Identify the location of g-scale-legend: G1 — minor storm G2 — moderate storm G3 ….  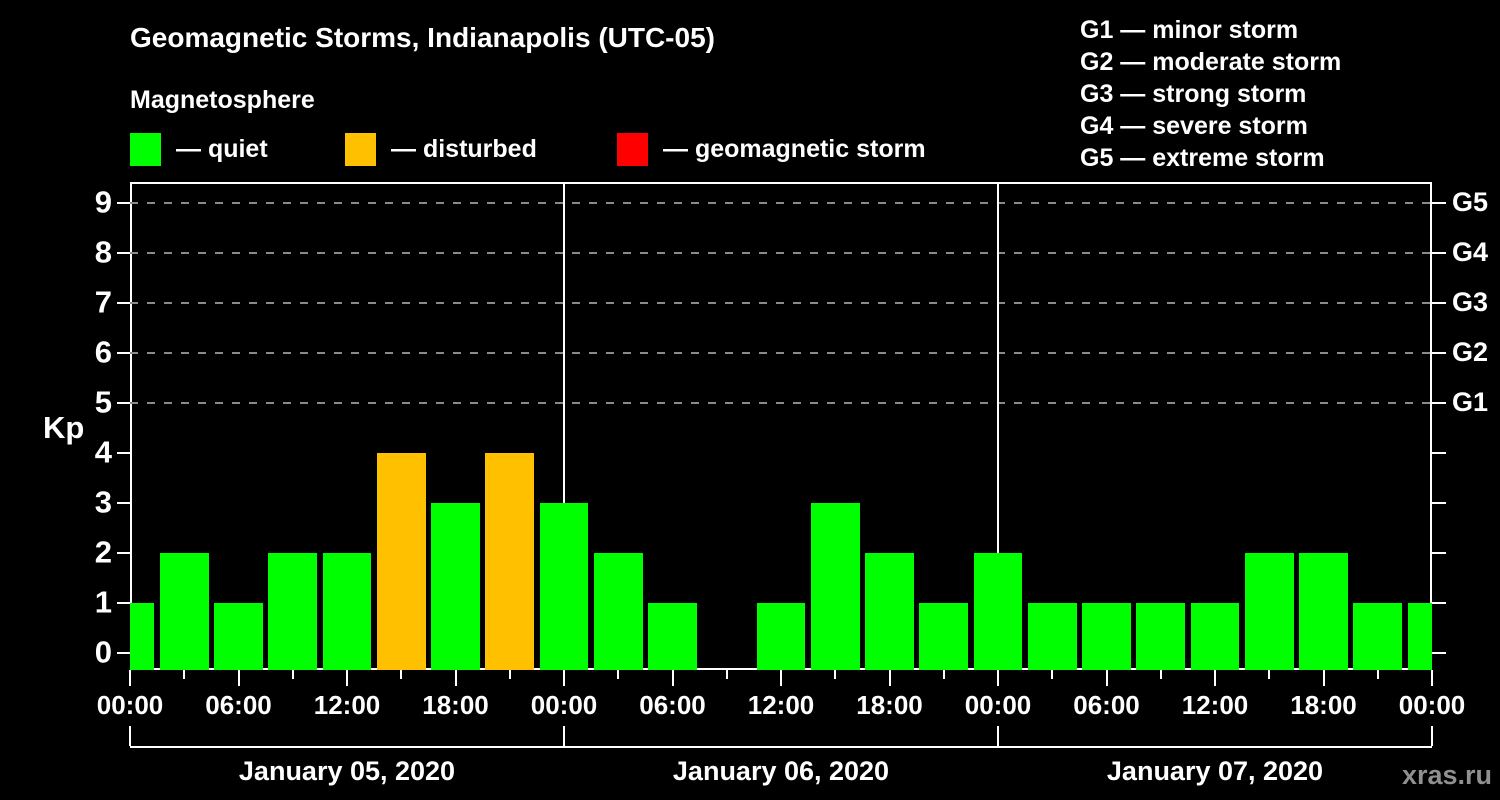
(1210, 94).